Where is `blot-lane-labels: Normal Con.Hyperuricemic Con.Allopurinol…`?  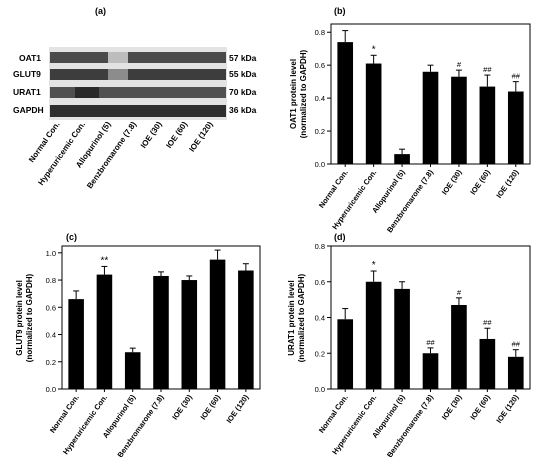 blot-lane-labels: Normal Con.Hyperuricemic Con.Allopurinol… is located at coordinates (121, 155).